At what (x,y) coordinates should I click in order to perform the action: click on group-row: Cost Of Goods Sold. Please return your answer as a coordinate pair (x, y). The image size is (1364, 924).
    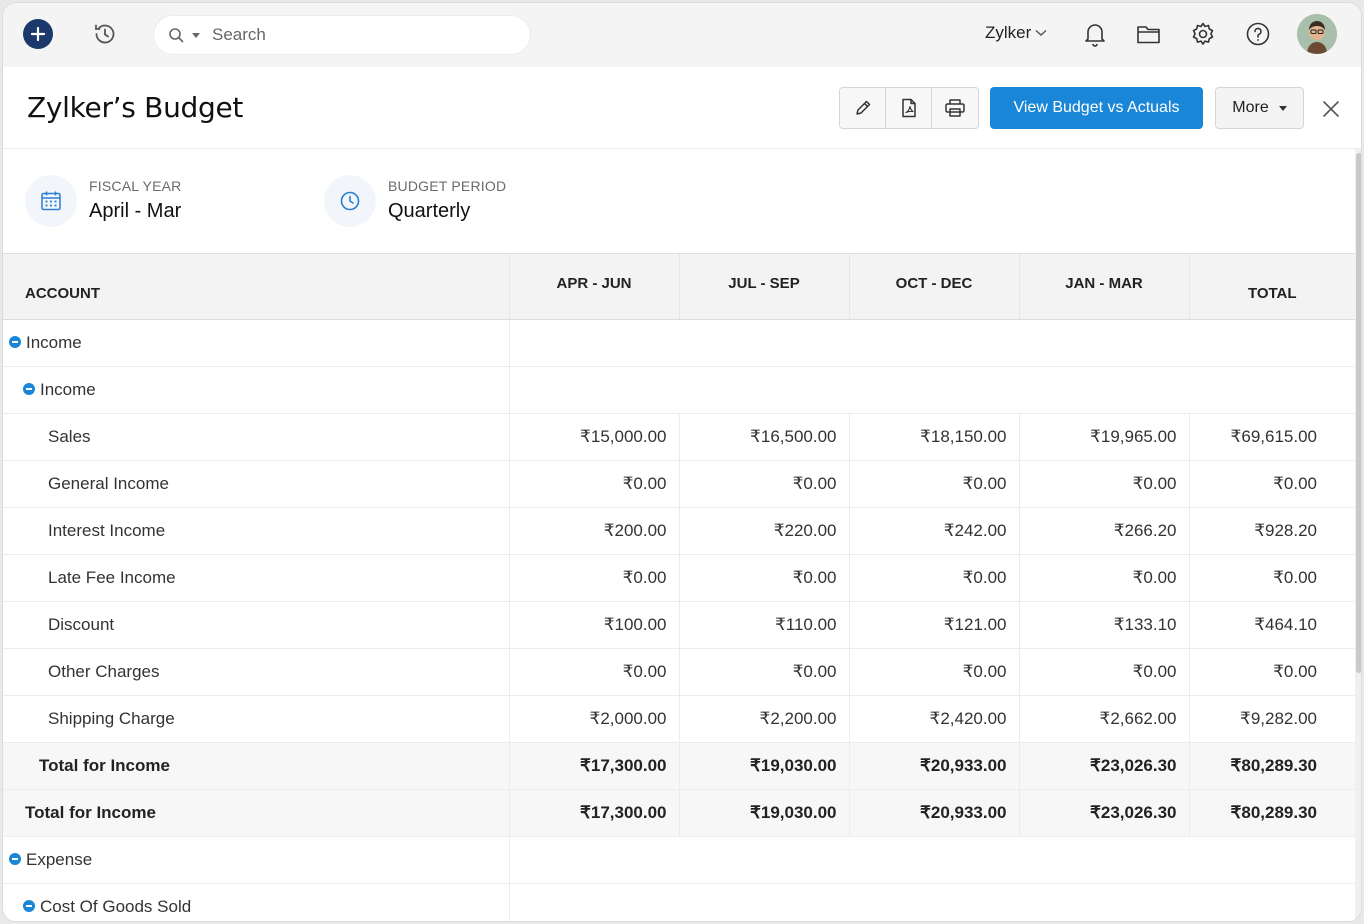
    Looking at the image, I should click on (679, 902).